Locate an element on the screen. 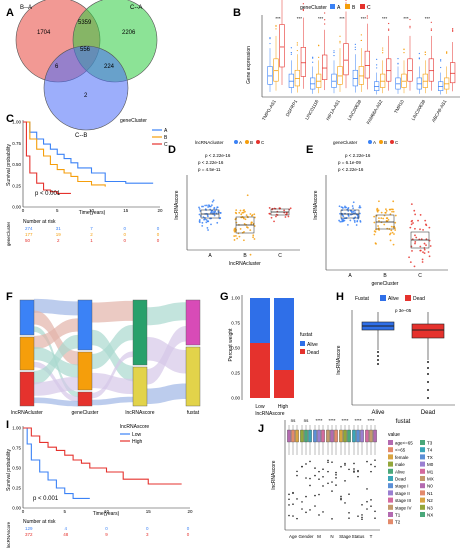 The image size is (465, 550). panel-b-significance: *** *** *** *** *** *** *** *** is located at coordinates (352, 18).